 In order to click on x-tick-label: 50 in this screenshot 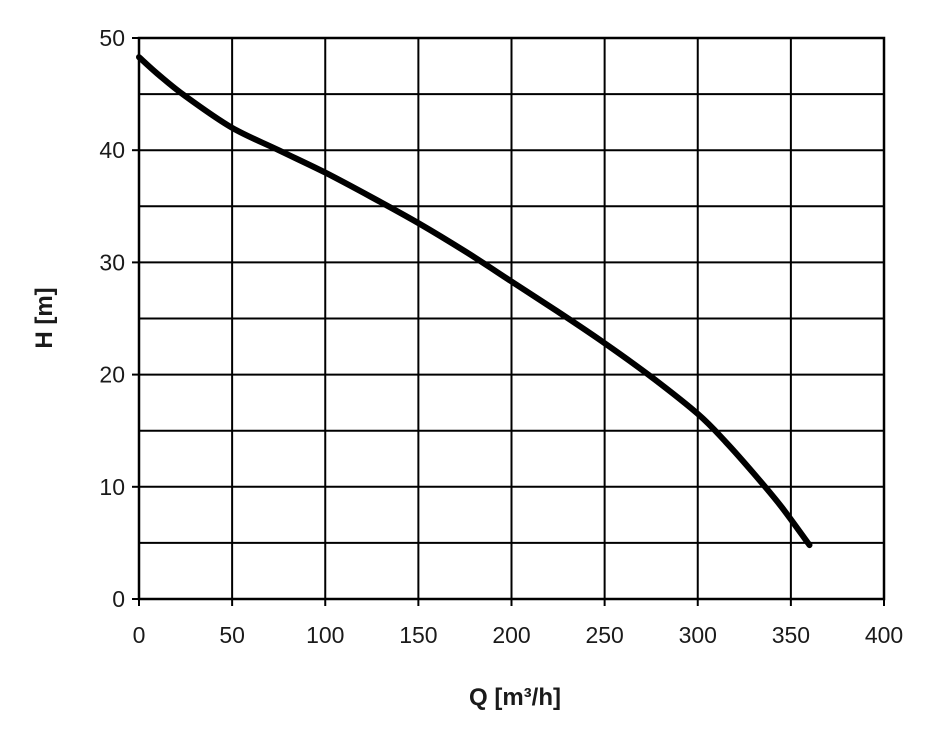, I will do `click(232, 635)`.